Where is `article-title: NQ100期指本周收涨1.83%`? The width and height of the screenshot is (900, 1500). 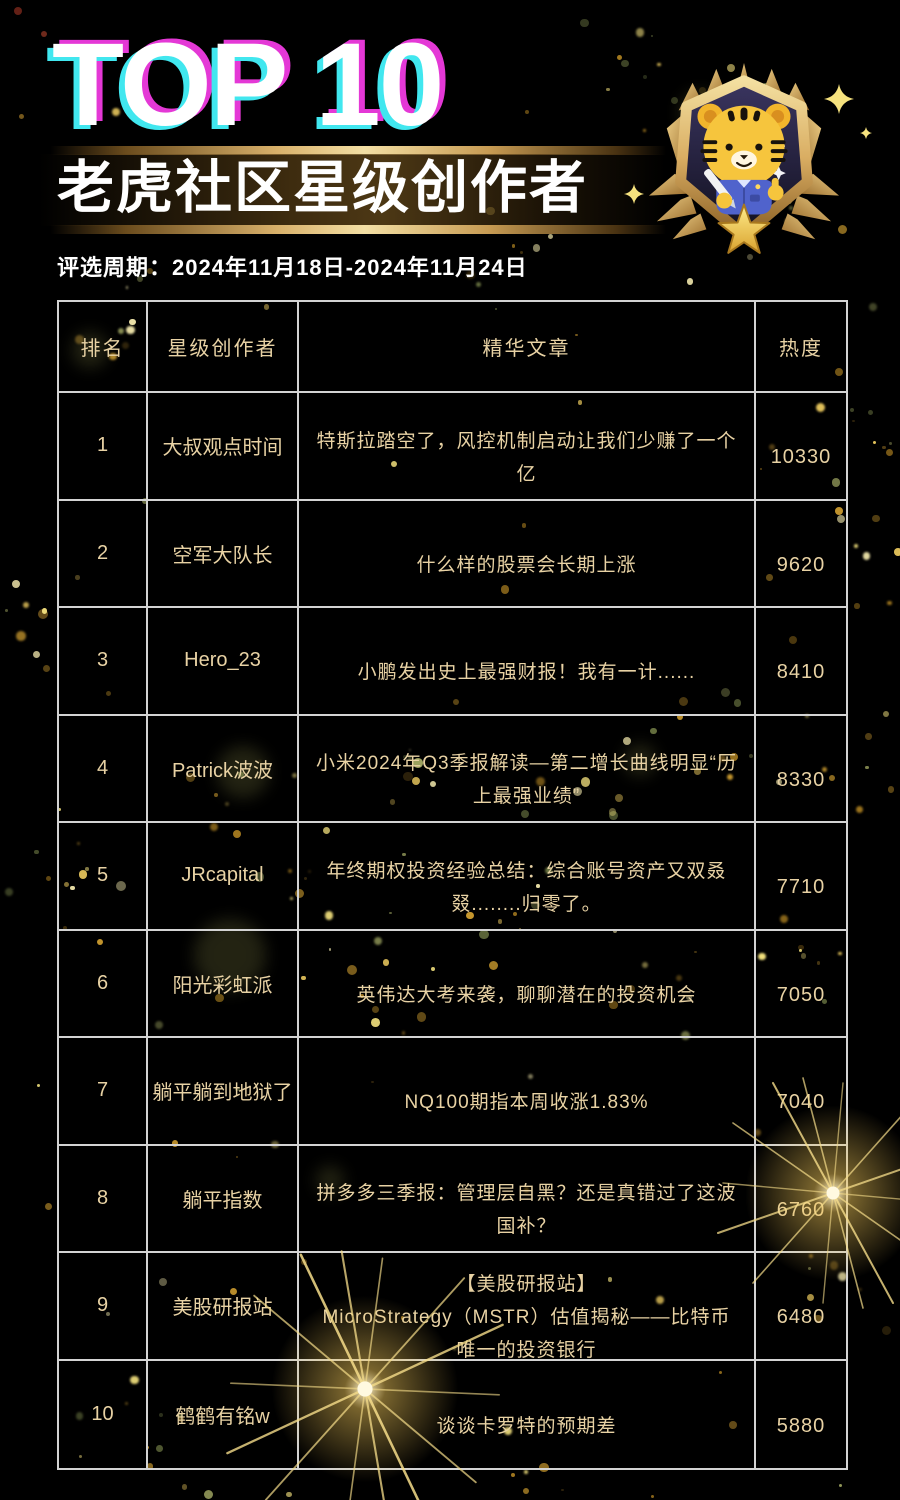
article-title: NQ100期指本周收涨1.83% is located at coordinates (527, 1092).